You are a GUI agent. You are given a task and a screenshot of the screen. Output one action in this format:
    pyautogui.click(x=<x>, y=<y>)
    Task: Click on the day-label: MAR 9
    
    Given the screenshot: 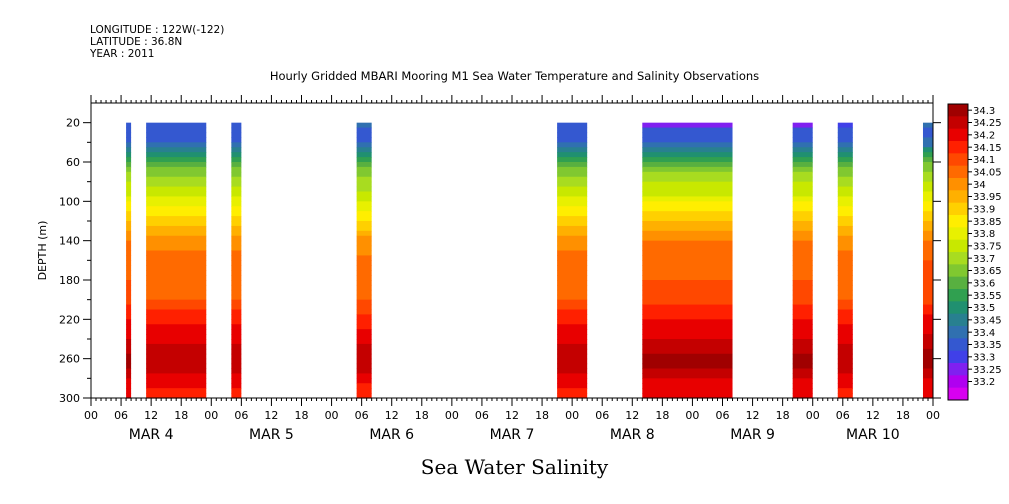 What is the action you would take?
    pyautogui.click(x=752, y=435)
    